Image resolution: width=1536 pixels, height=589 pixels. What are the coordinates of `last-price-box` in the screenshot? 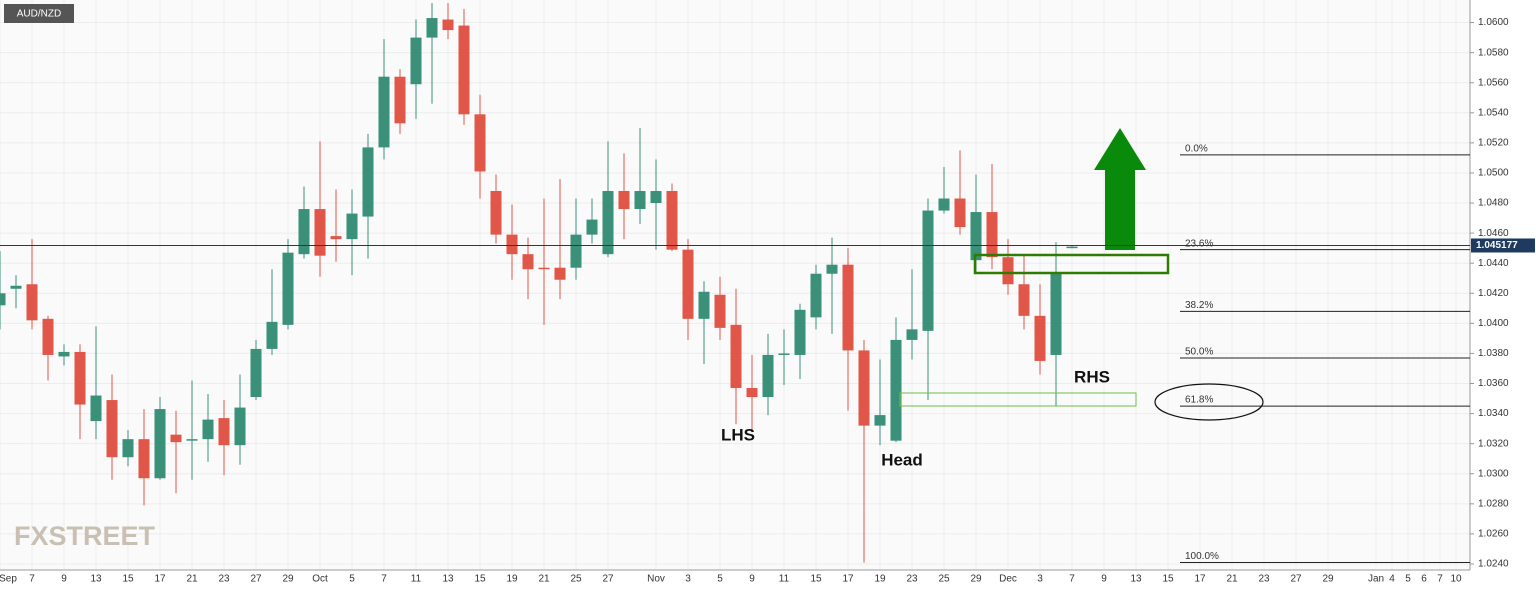 It's located at (1503, 245).